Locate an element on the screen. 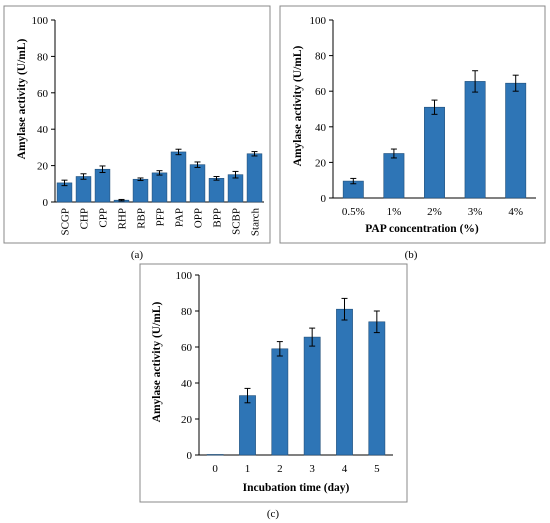 The width and height of the screenshot is (550, 523). x-tick-label: SCGP is located at coordinates (66, 222).